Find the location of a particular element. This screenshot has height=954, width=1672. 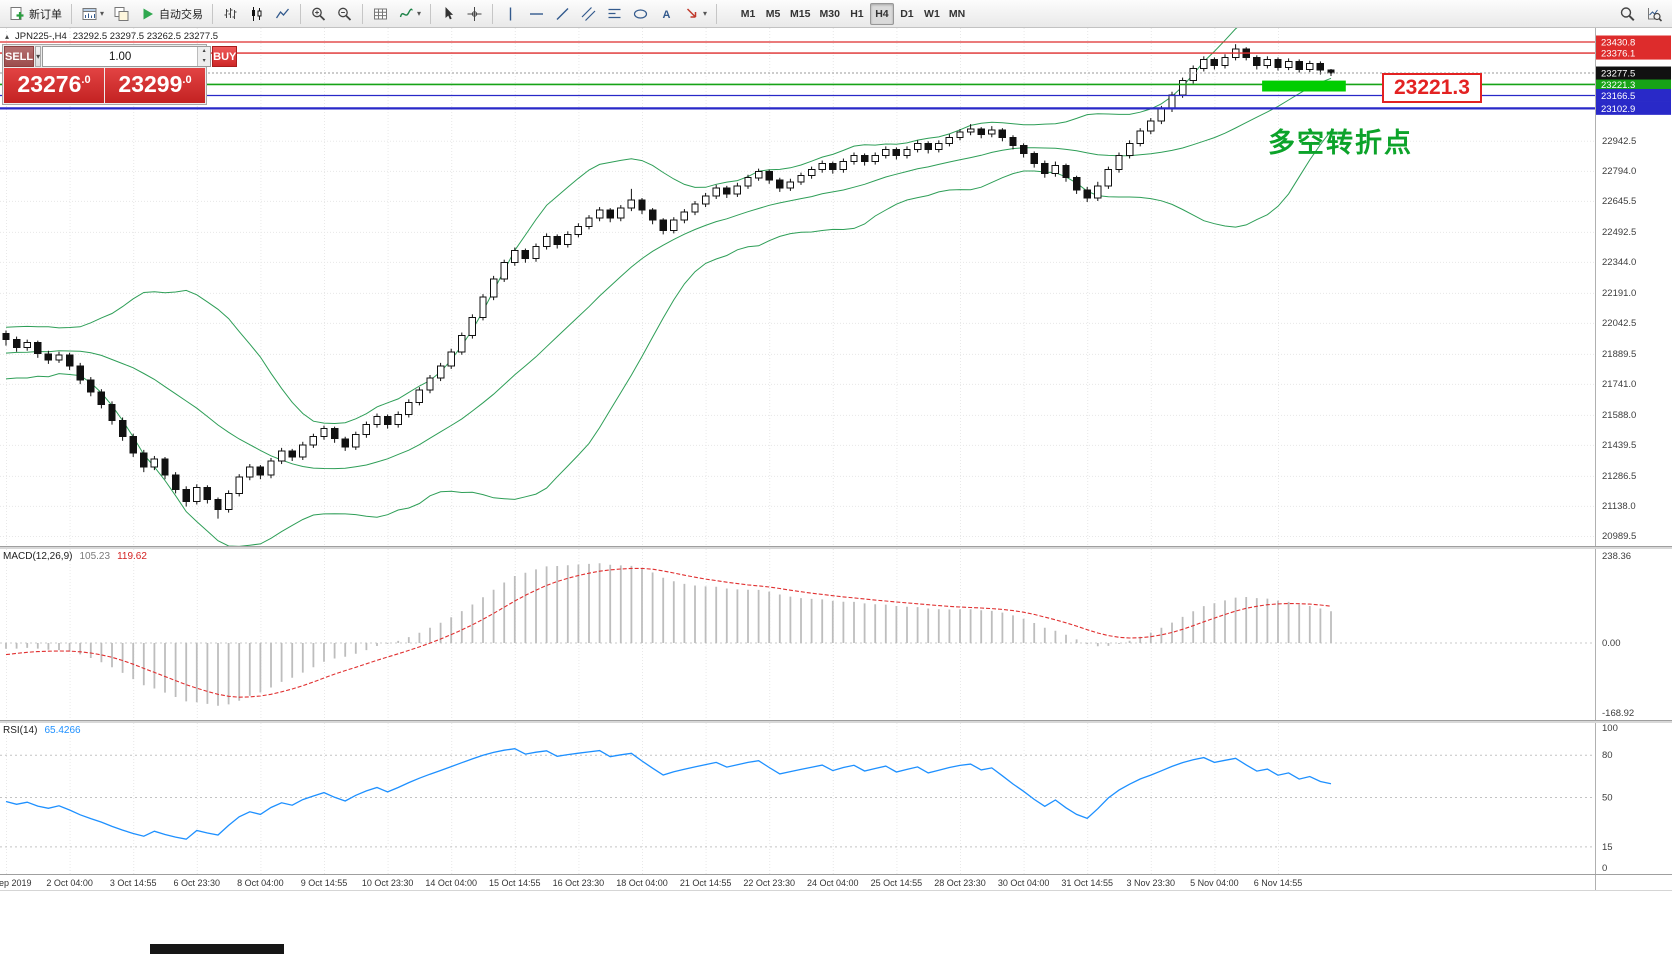

volume-preset-dropdown: ▾ is located at coordinates (38, 56).